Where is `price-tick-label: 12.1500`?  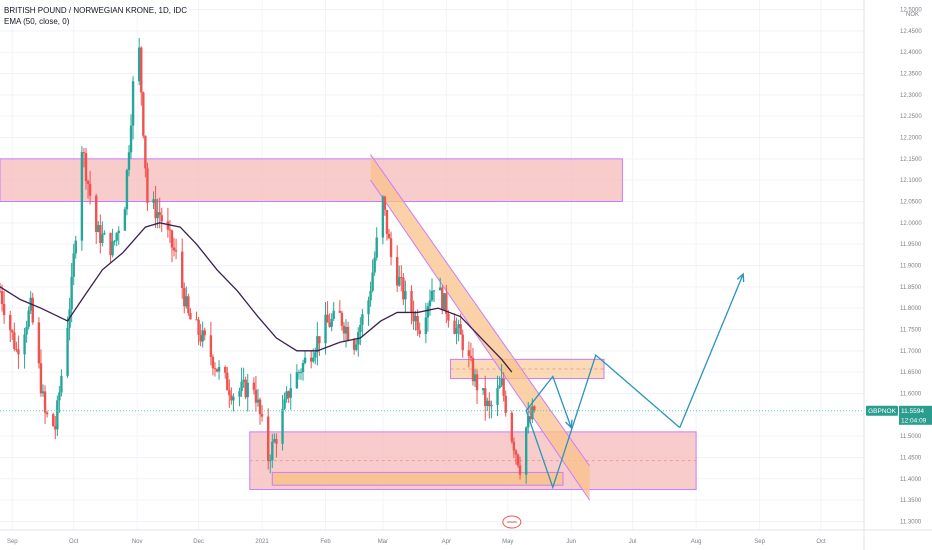 price-tick-label: 12.1500 is located at coordinates (911, 160).